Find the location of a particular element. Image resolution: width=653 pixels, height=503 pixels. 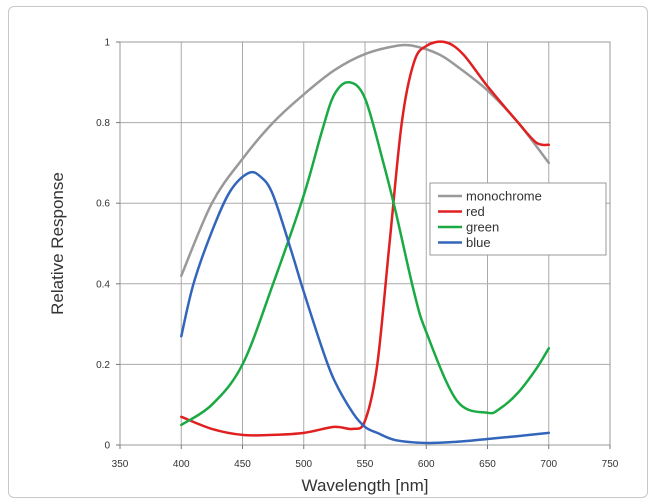

x-axis-title: Wavelength [nm] is located at coordinates (365, 485).